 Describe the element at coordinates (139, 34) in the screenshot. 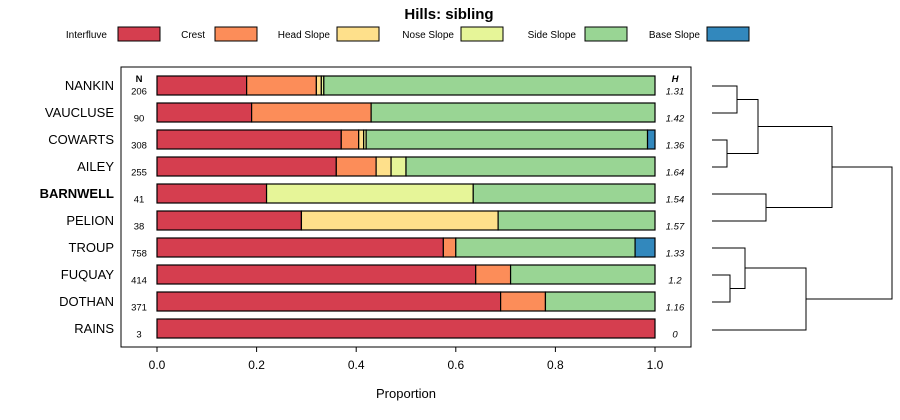

I see `legend-swatch-interfluve` at that location.